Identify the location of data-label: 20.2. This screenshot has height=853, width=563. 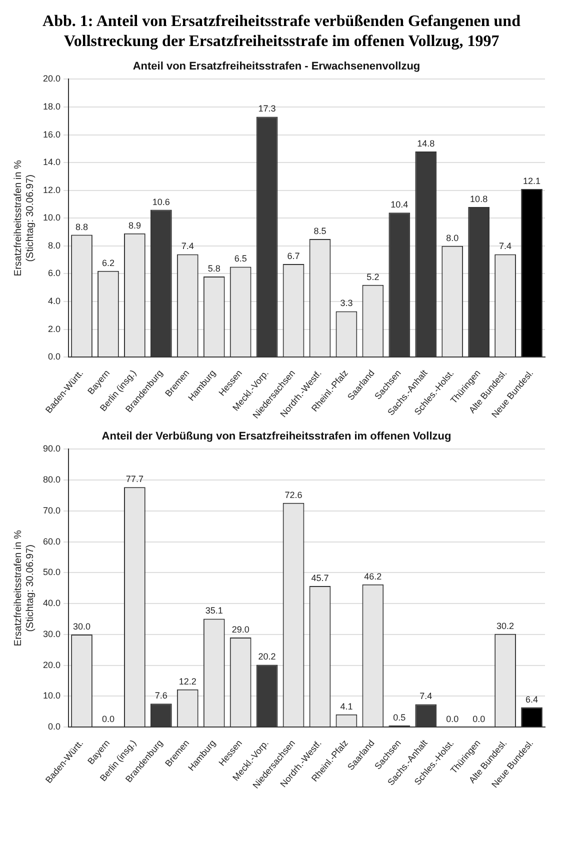
(267, 657).